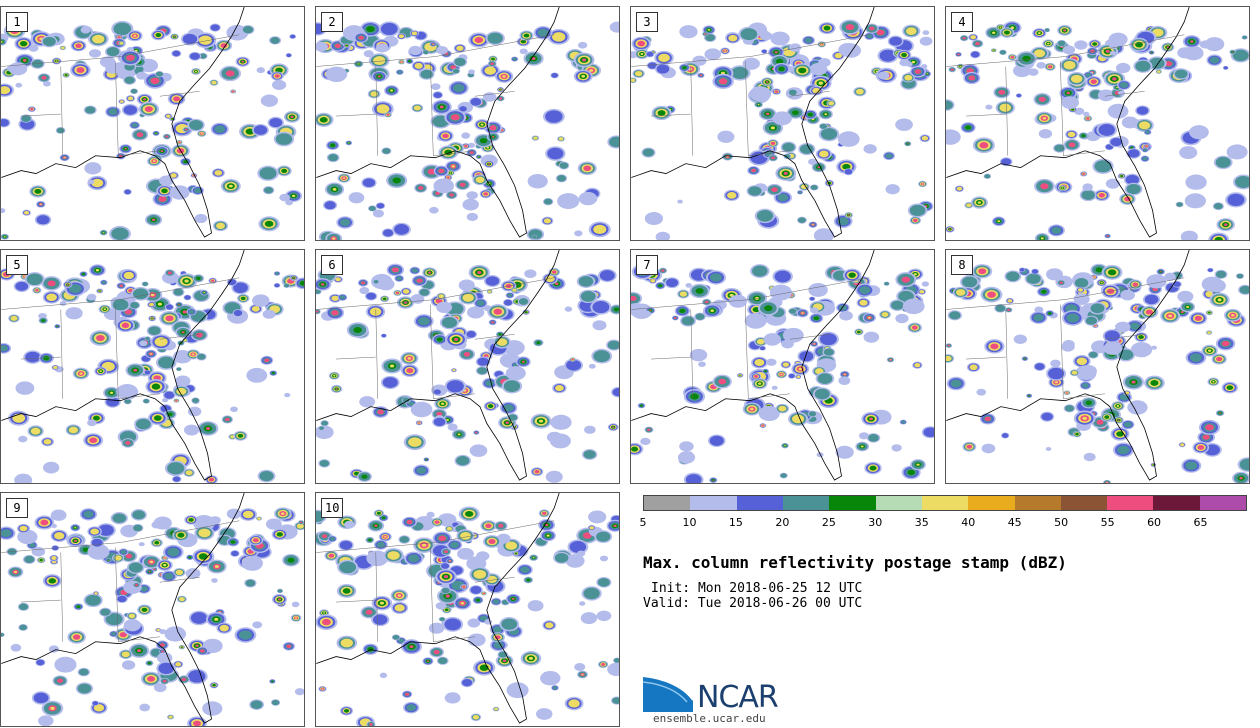  I want to click on member-panel-3: 3, so click(782, 123).